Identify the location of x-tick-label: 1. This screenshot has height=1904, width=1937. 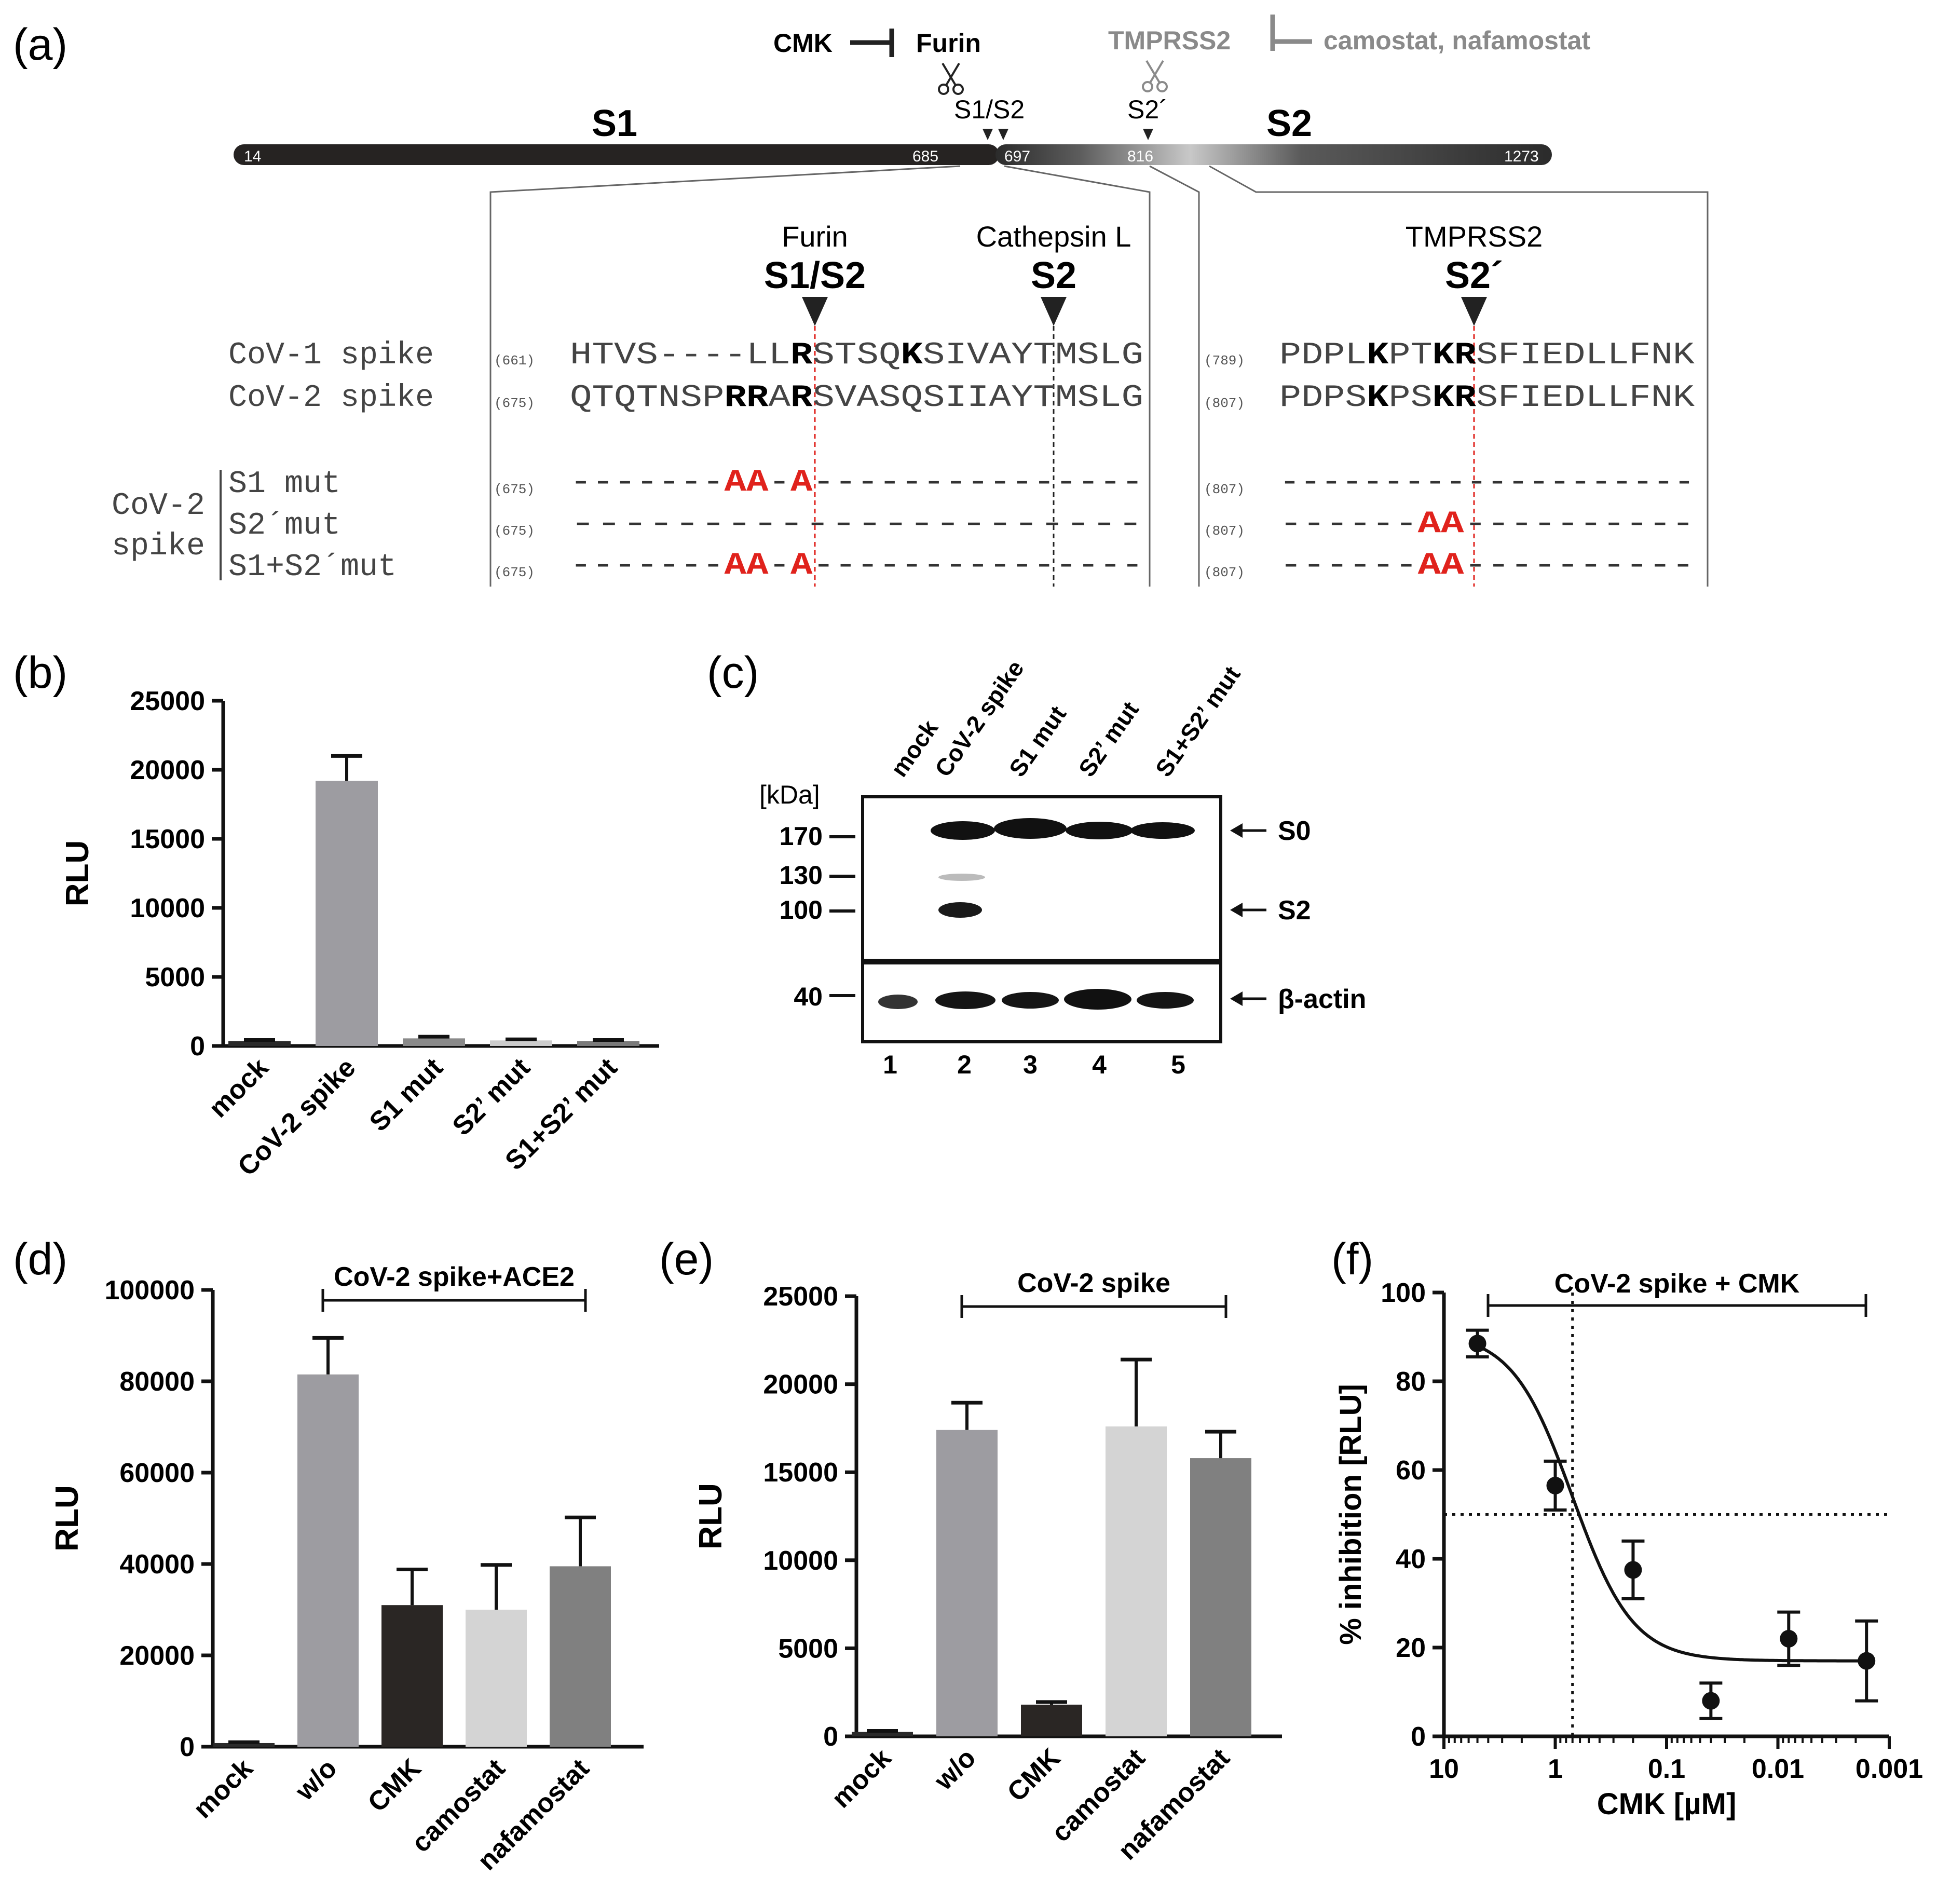
(1555, 1769).